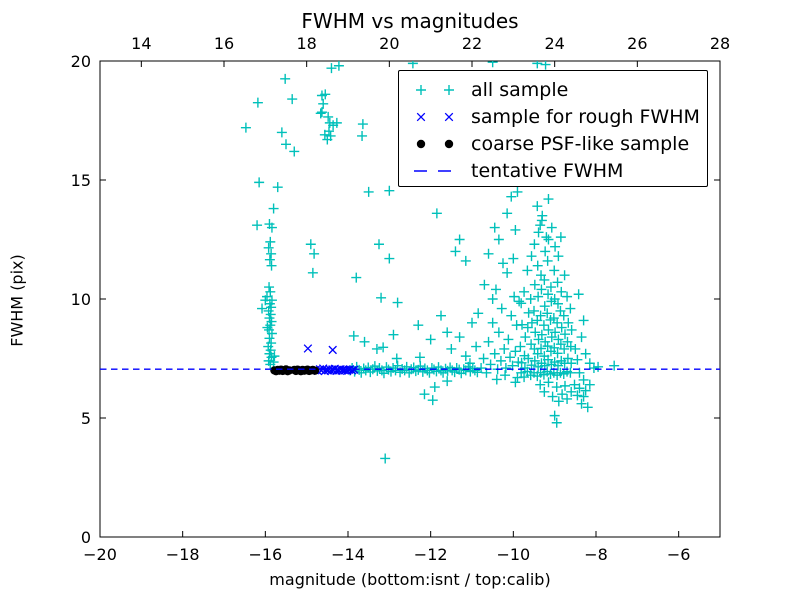 The width and height of the screenshot is (800, 600). Describe the element at coordinates (17, 300) in the screenshot. I see `y-axis-label: FWHM (pix)` at that location.